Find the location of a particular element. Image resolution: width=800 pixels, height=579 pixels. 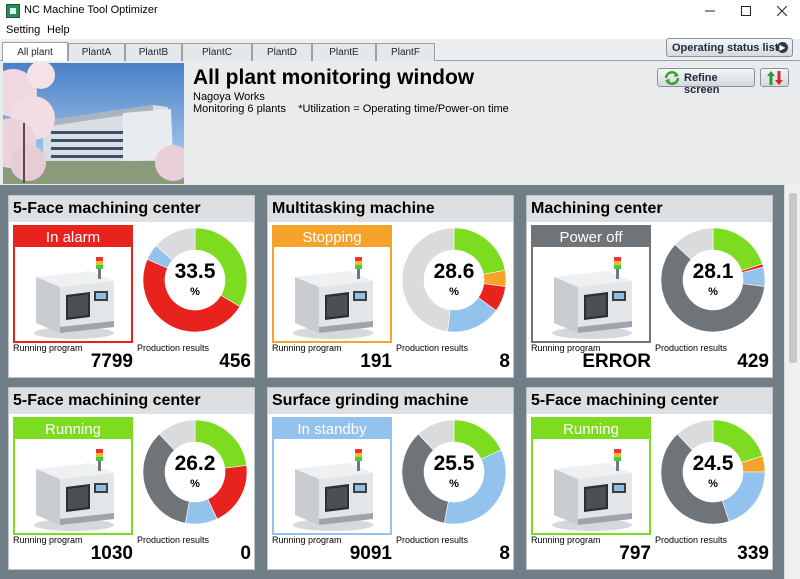

production-results-value: 8 is located at coordinates (504, 553).